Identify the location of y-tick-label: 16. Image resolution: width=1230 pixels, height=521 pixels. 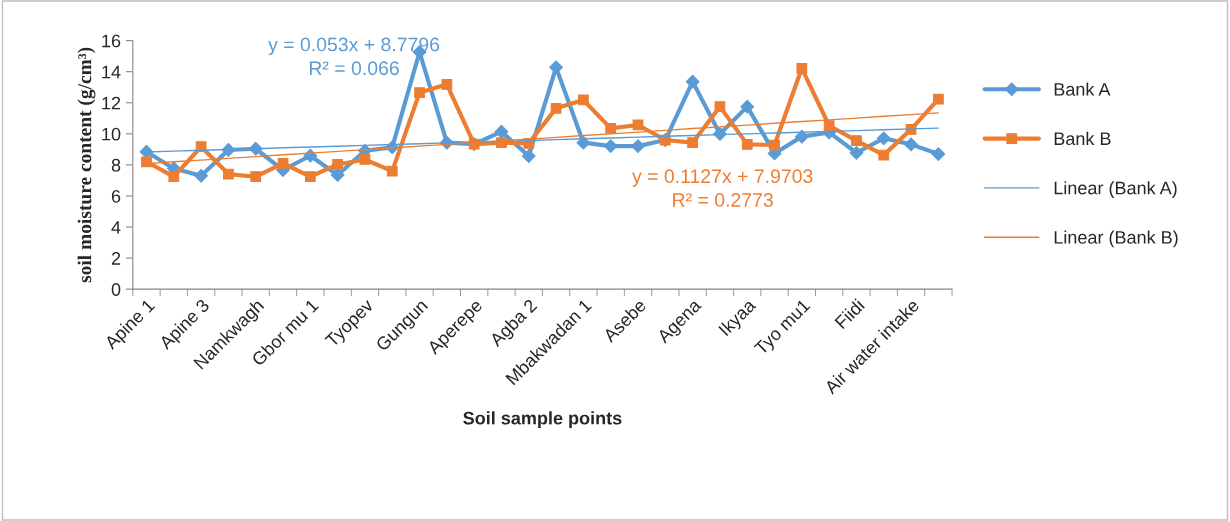
(111, 41).